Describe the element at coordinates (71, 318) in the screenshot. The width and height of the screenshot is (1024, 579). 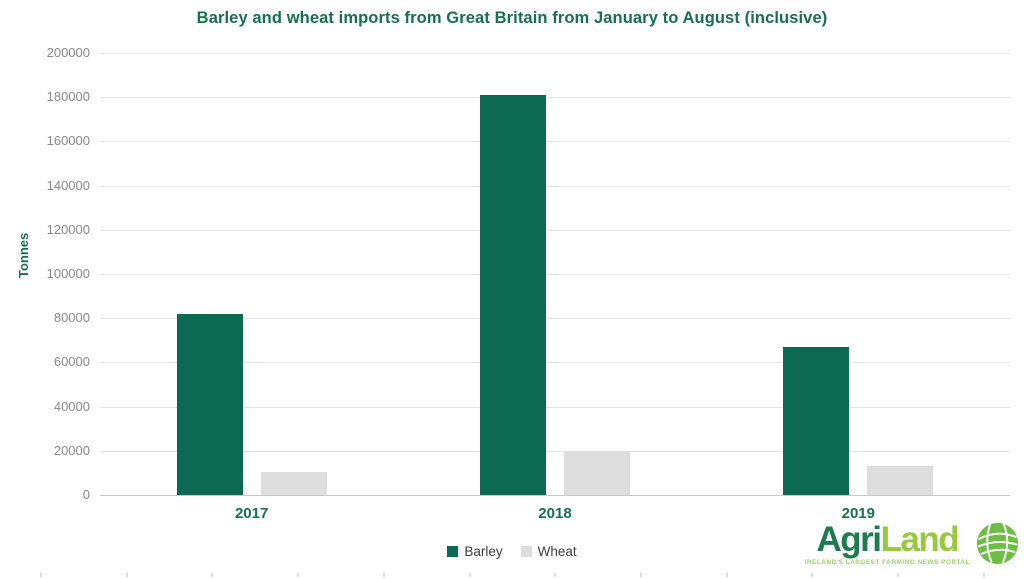
I see `y-tick-label-80000: 80000` at that location.